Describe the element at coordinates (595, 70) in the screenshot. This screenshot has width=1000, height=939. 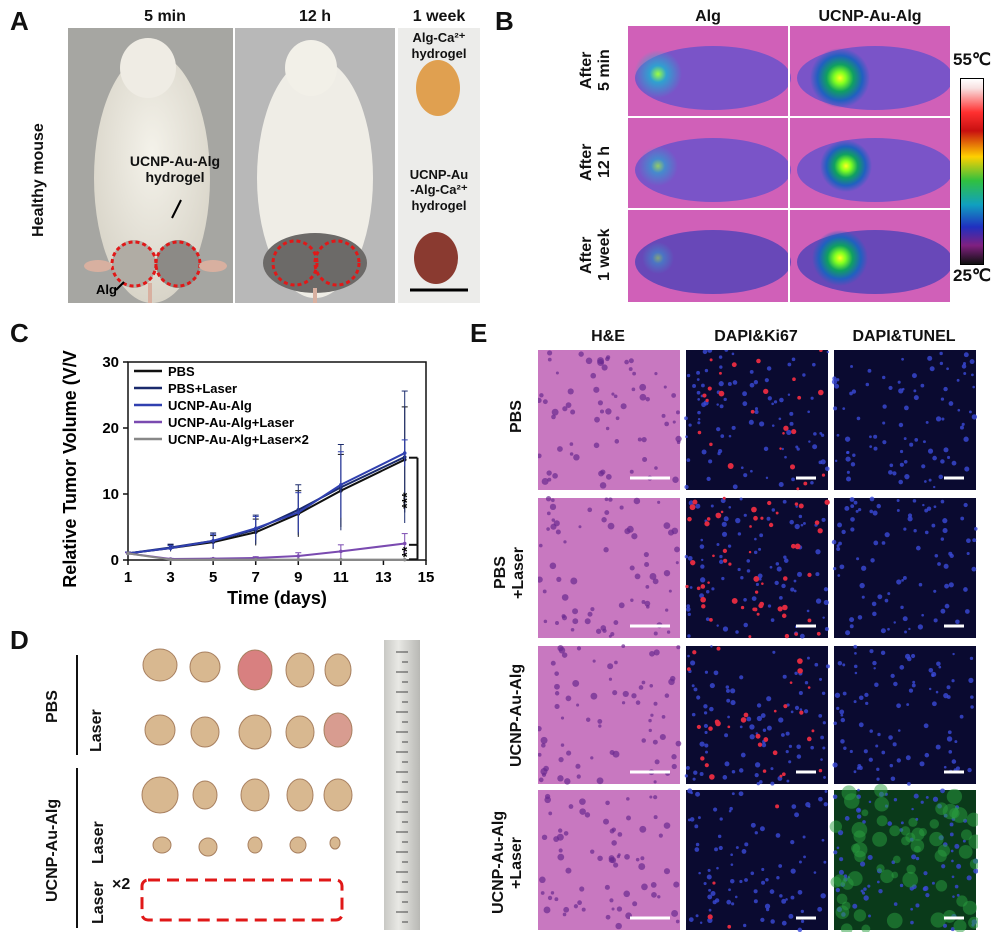
I see `panel-b-row-1: After 5 min` at that location.